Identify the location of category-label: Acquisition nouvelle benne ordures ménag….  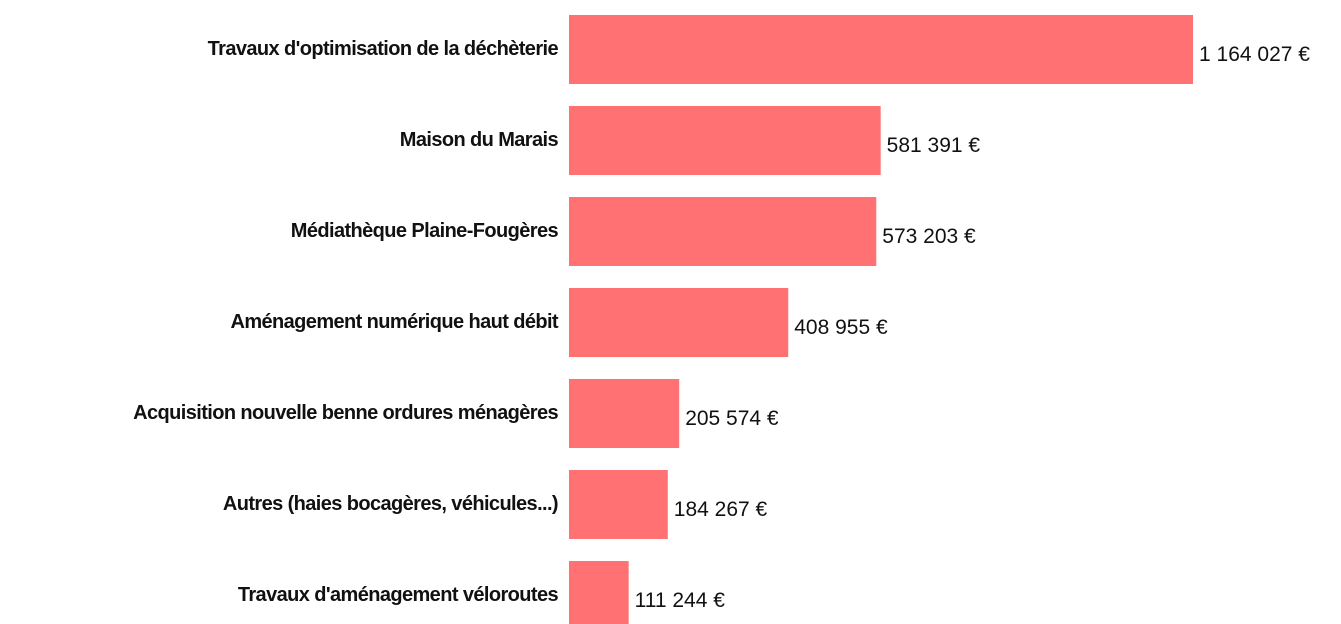
(345, 413).